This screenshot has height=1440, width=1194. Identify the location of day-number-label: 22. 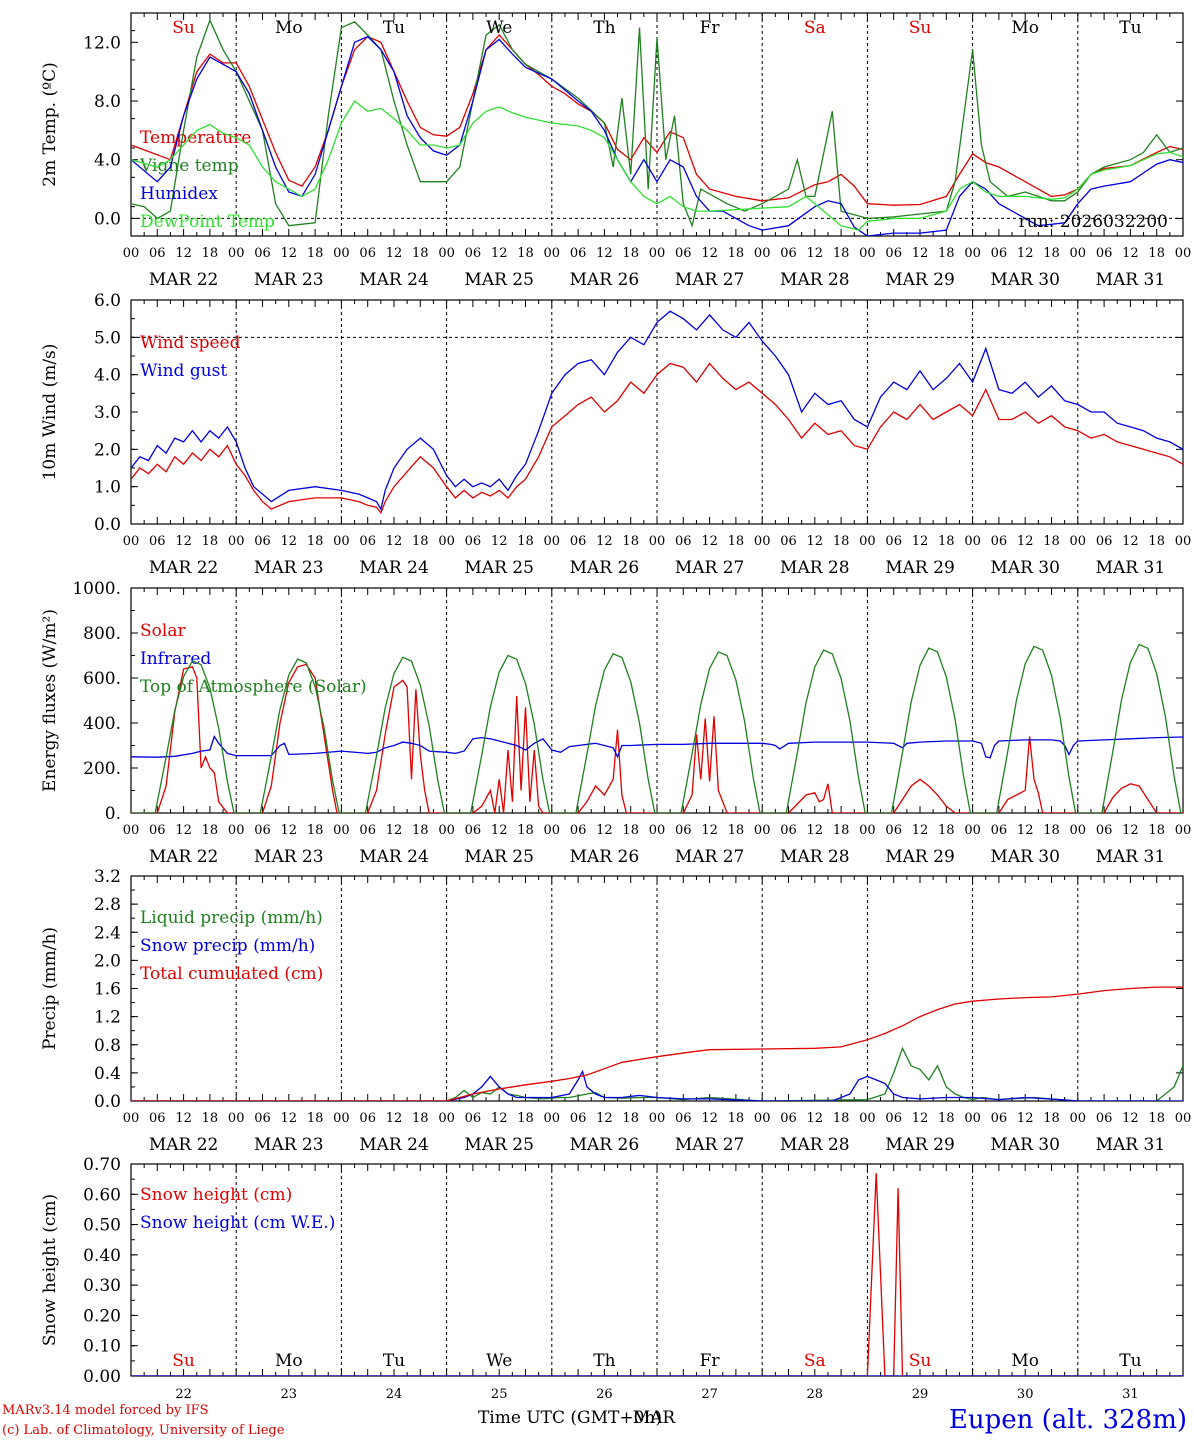
(183, 1394).